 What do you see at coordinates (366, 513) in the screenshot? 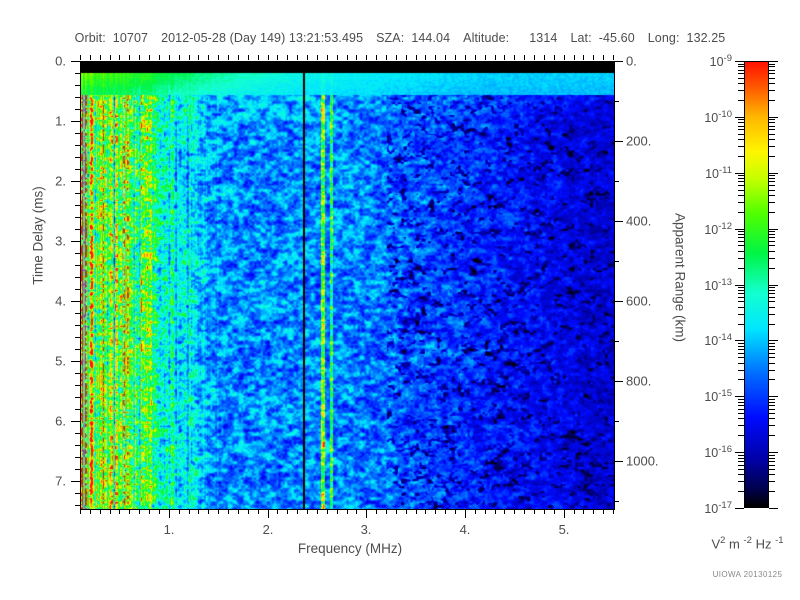
I see `x-tick-major` at bounding box center [366, 513].